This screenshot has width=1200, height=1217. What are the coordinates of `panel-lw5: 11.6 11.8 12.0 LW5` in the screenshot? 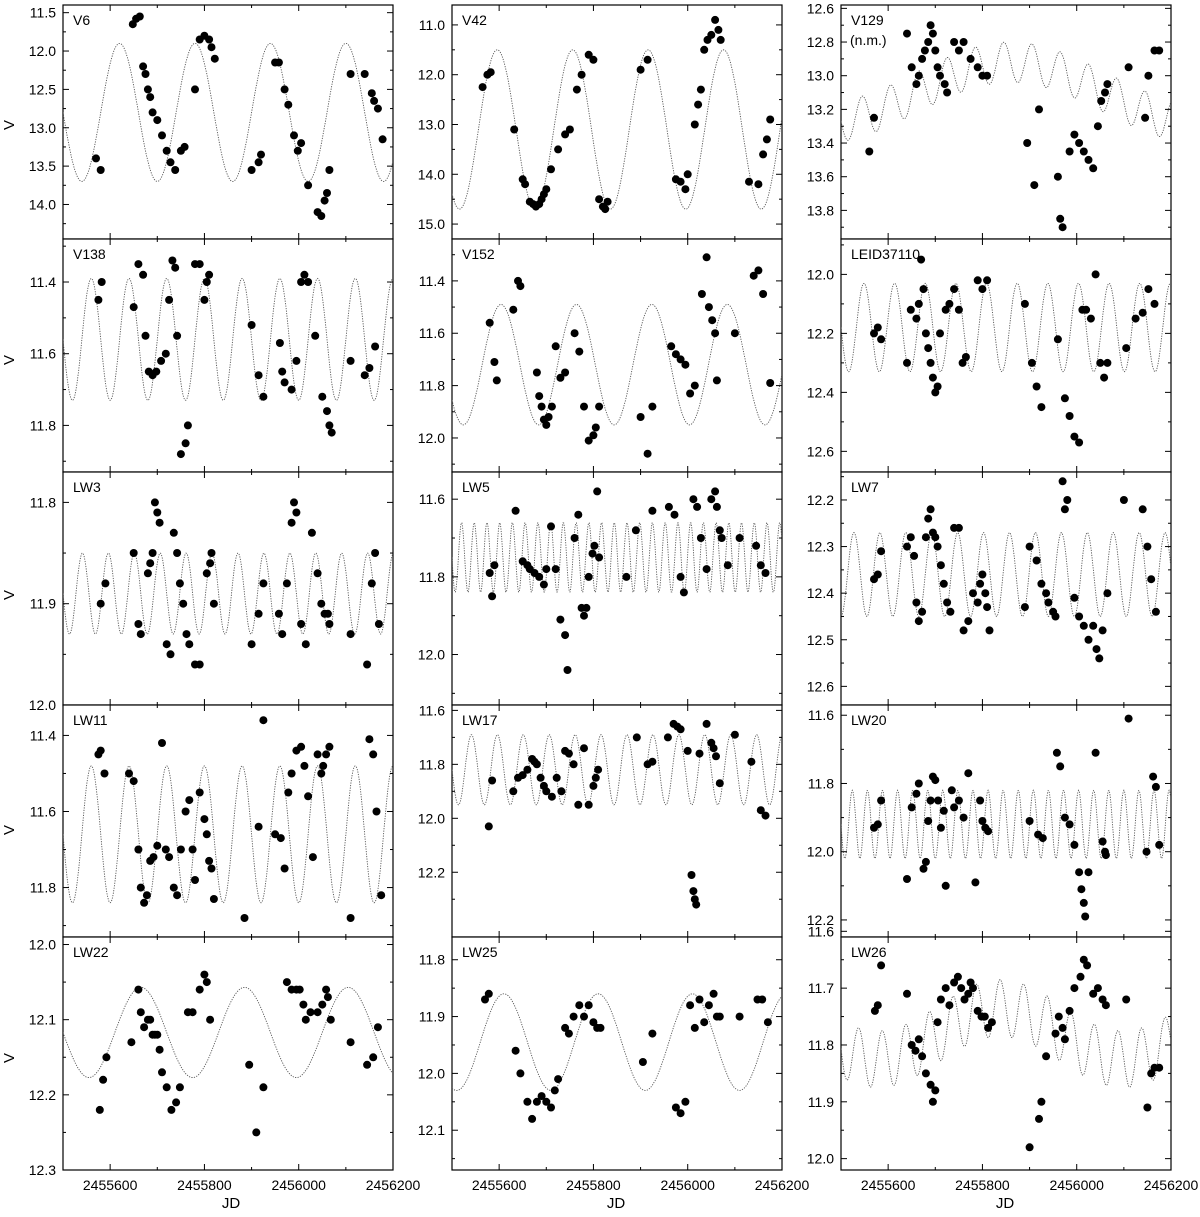 It's located at (600, 588).